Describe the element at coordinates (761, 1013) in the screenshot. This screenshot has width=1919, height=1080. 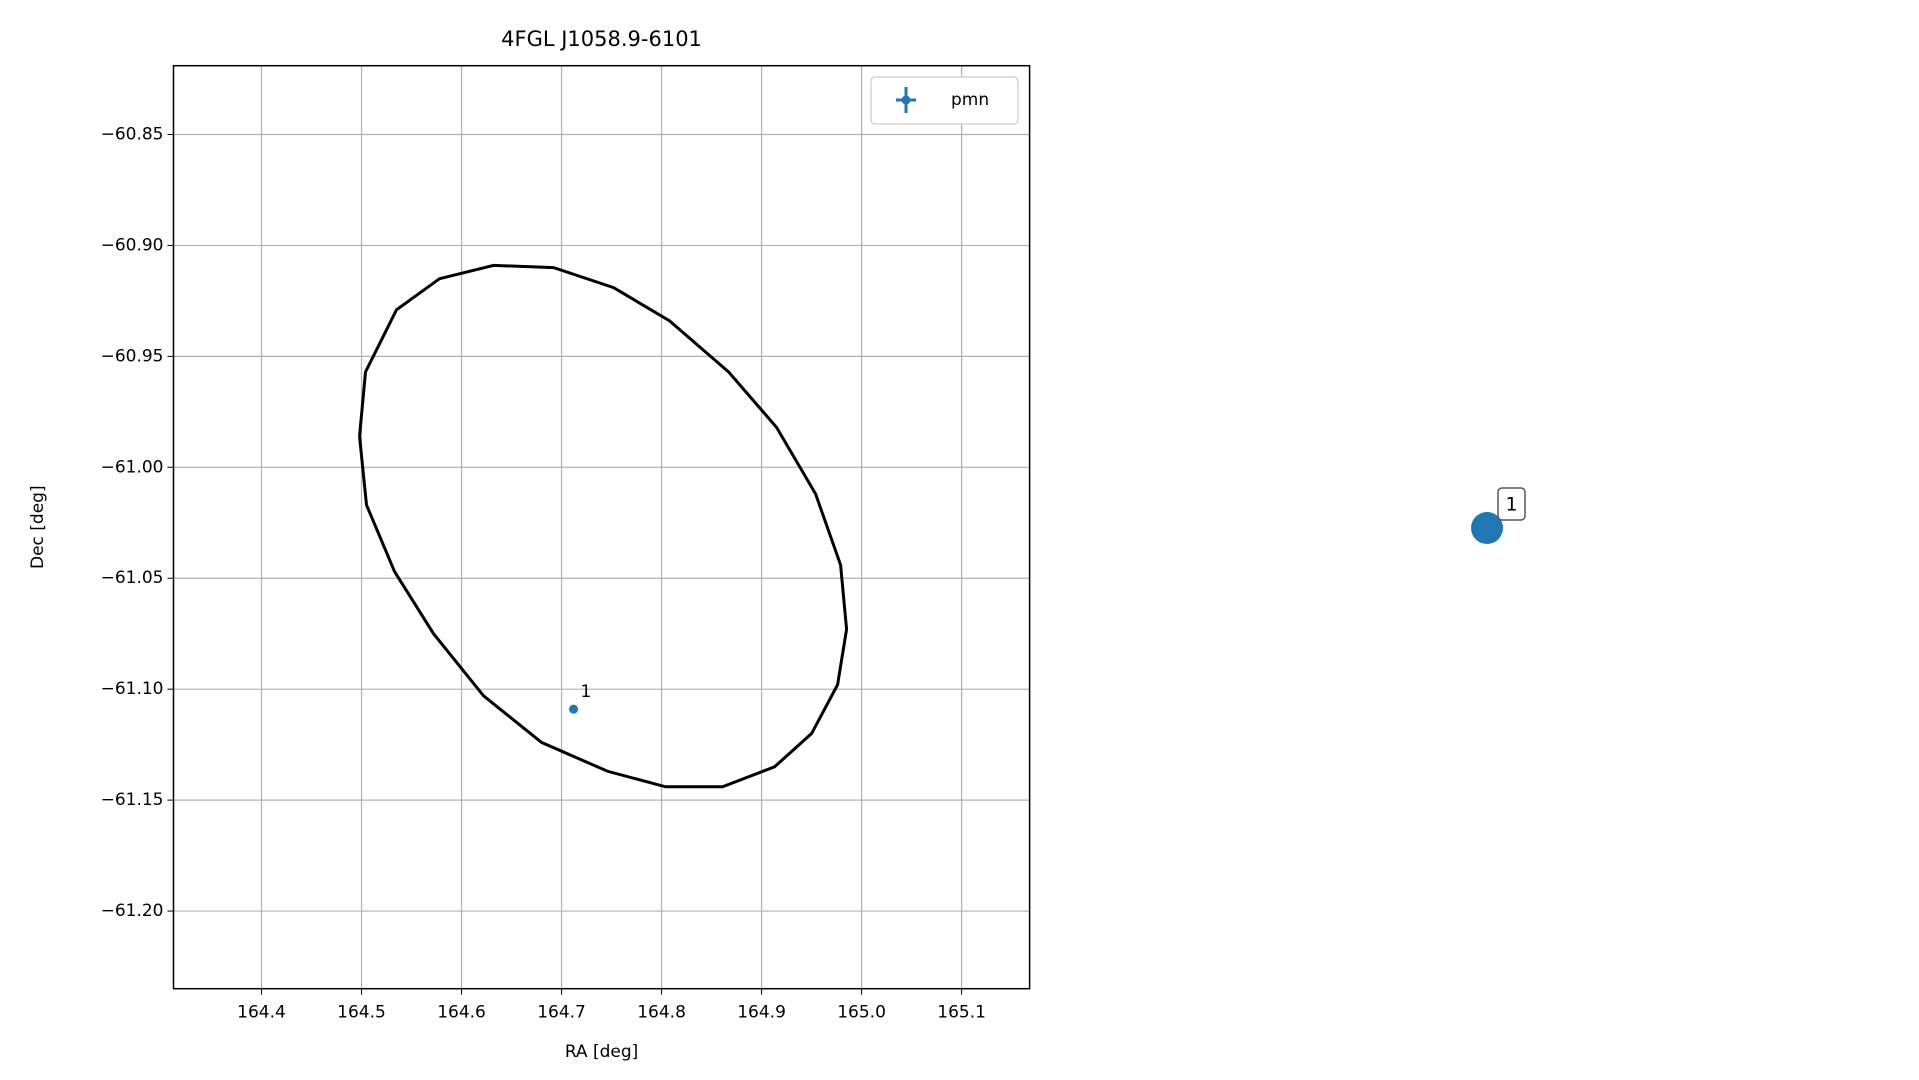
I see `x-tick-label: 164.9` at that location.